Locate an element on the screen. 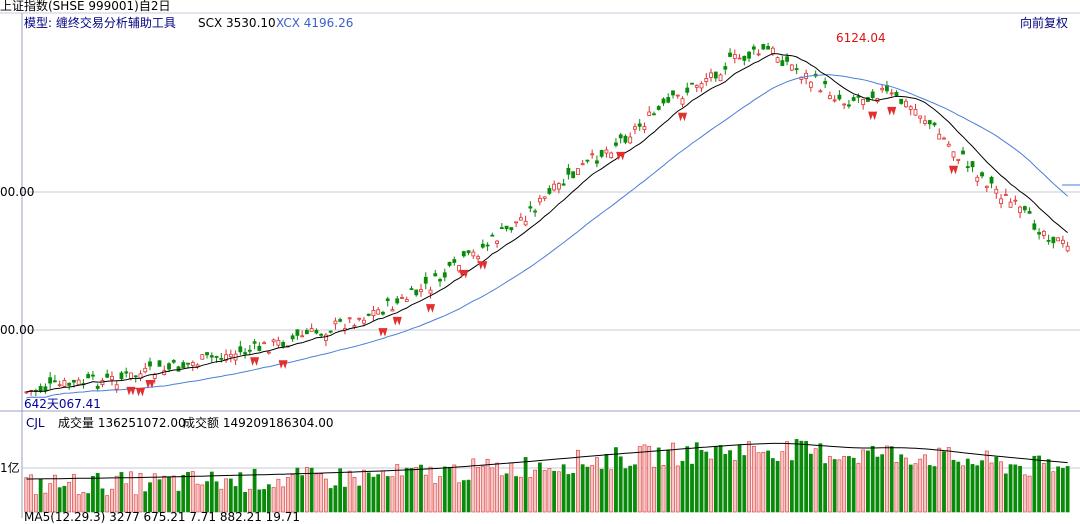  adjust-mode-button: 向前复权 is located at coordinates (1043, 23).